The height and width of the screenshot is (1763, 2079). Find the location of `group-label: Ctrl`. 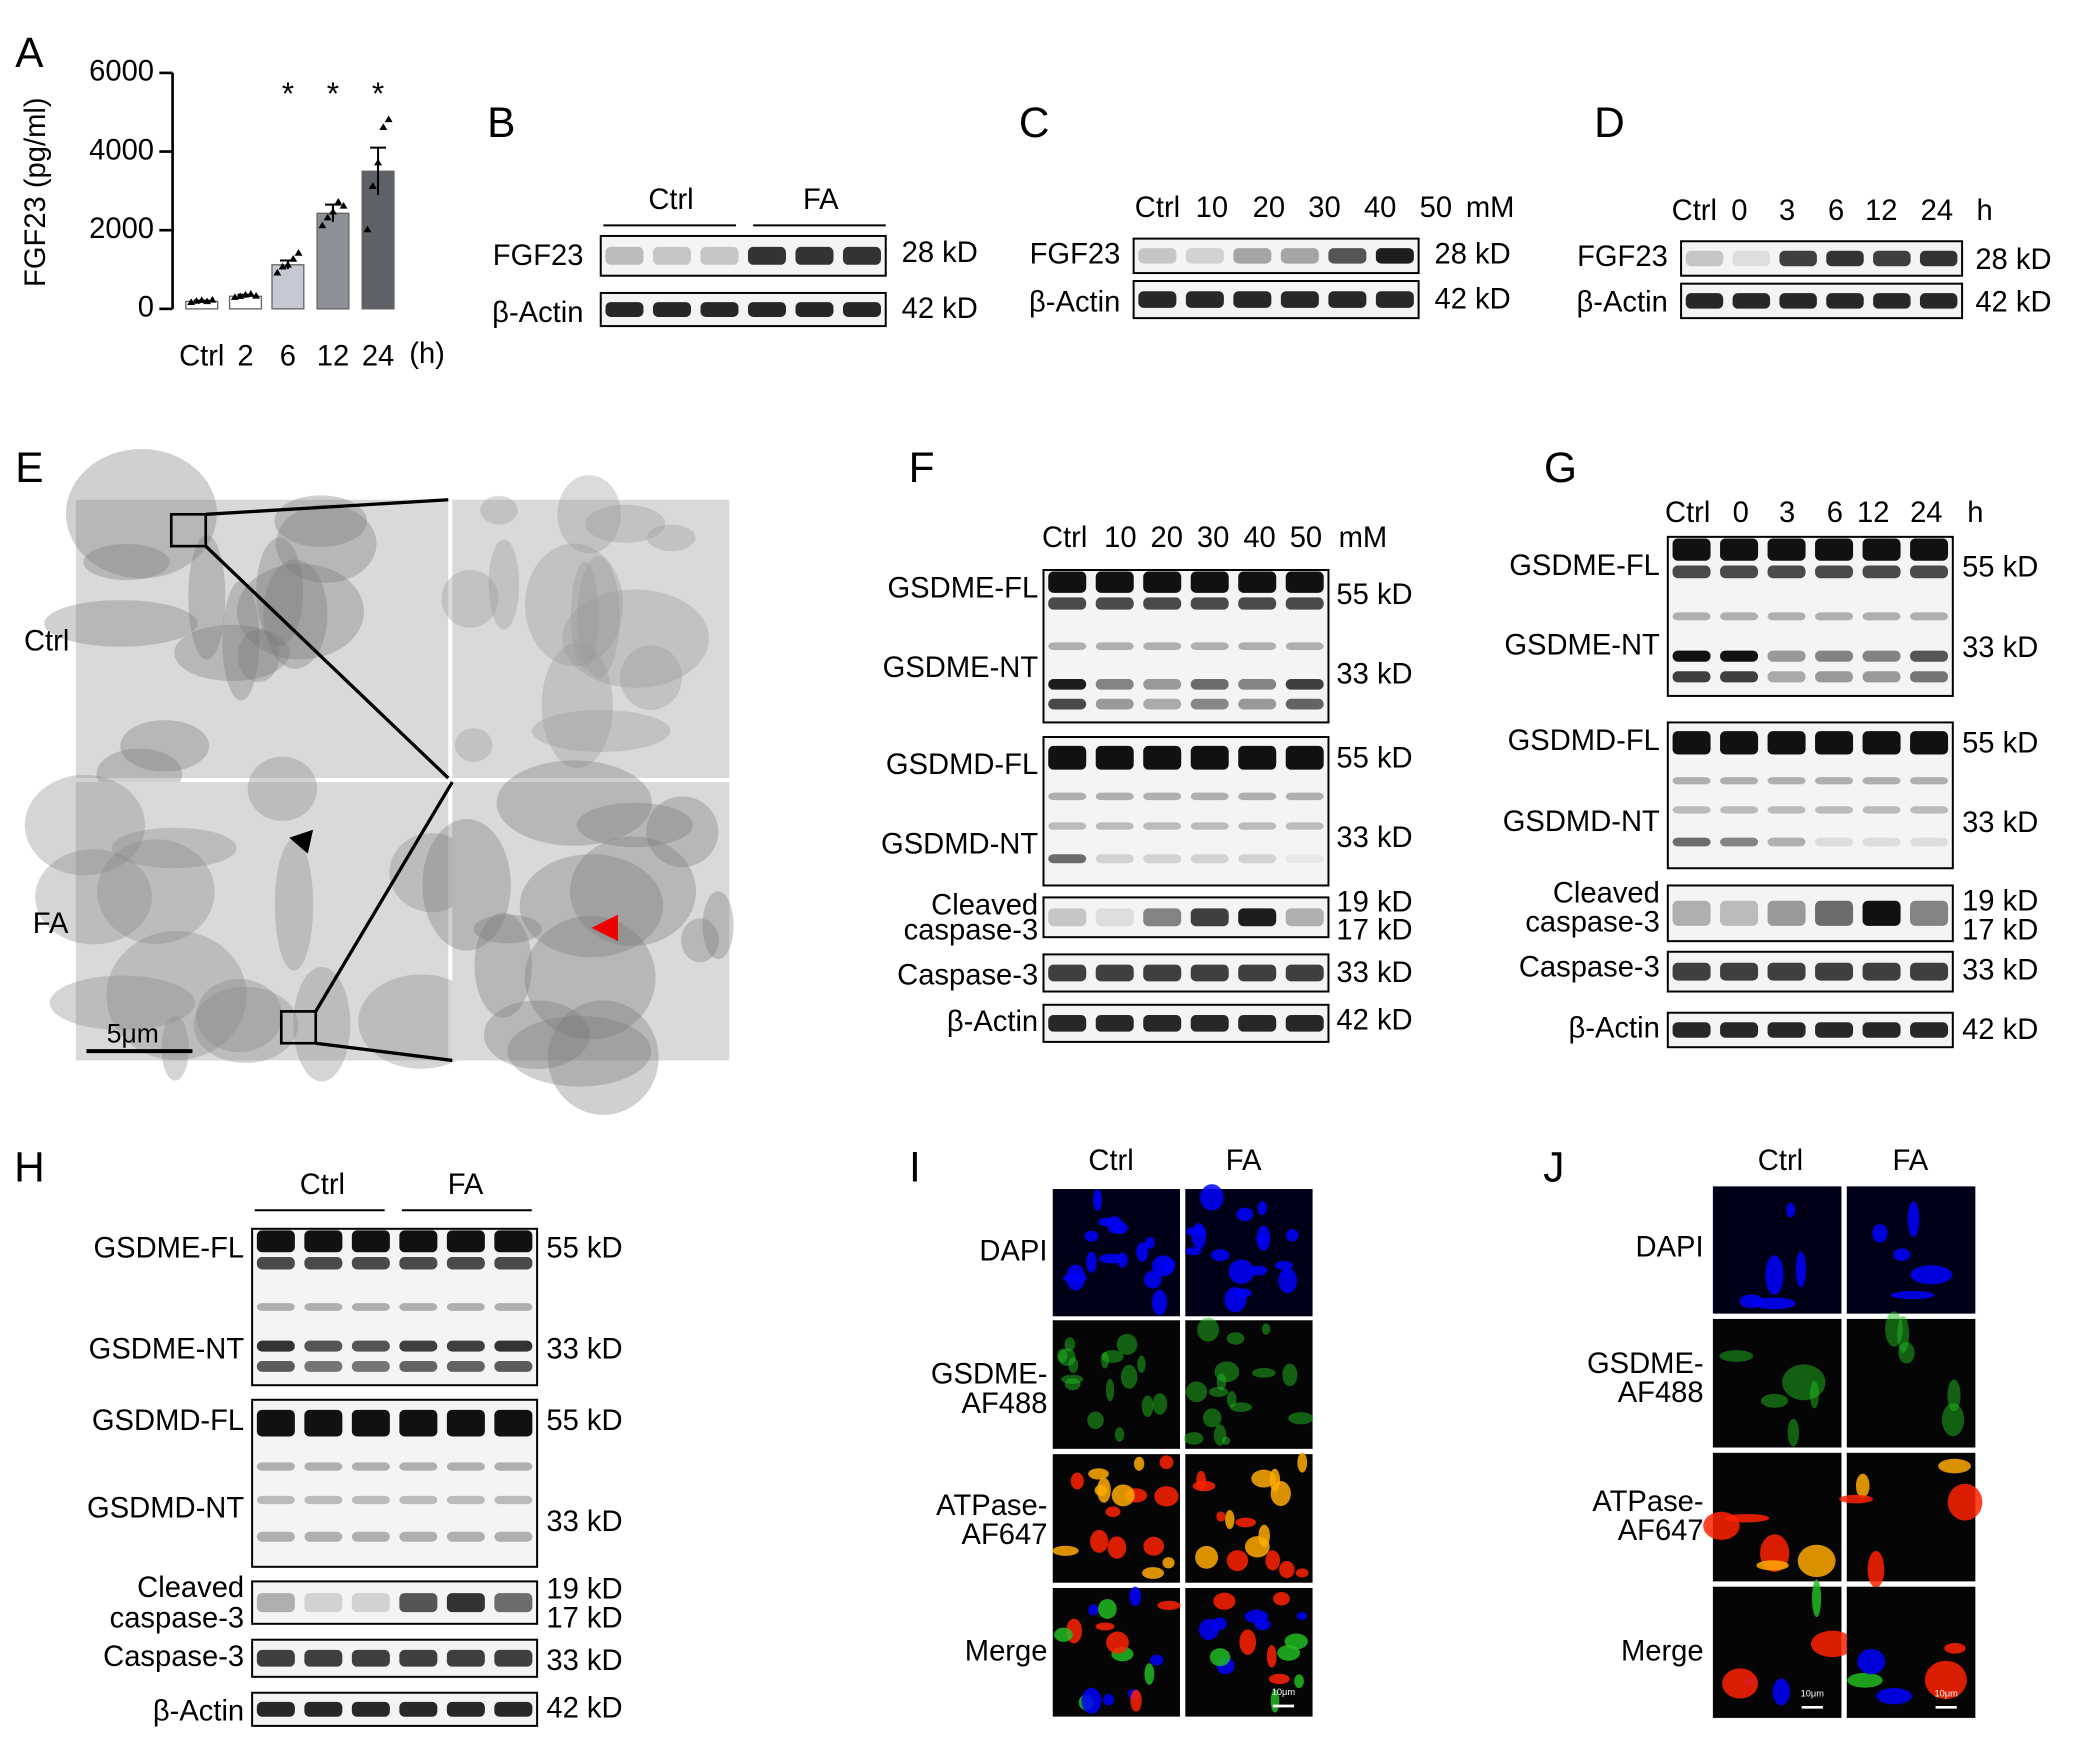

group-label: Ctrl is located at coordinates (670, 200).